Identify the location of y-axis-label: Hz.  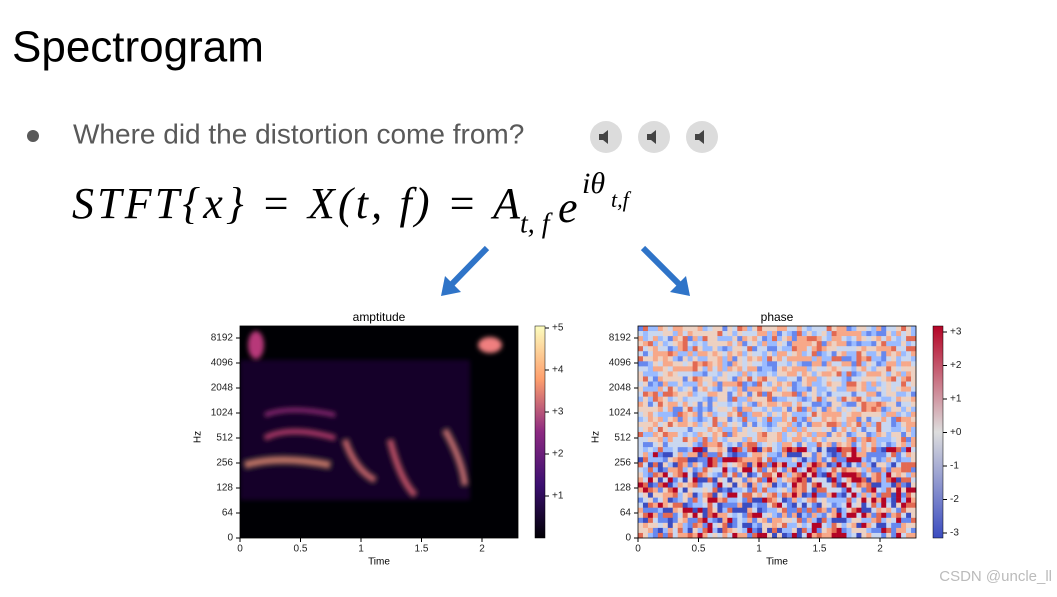
(596, 437).